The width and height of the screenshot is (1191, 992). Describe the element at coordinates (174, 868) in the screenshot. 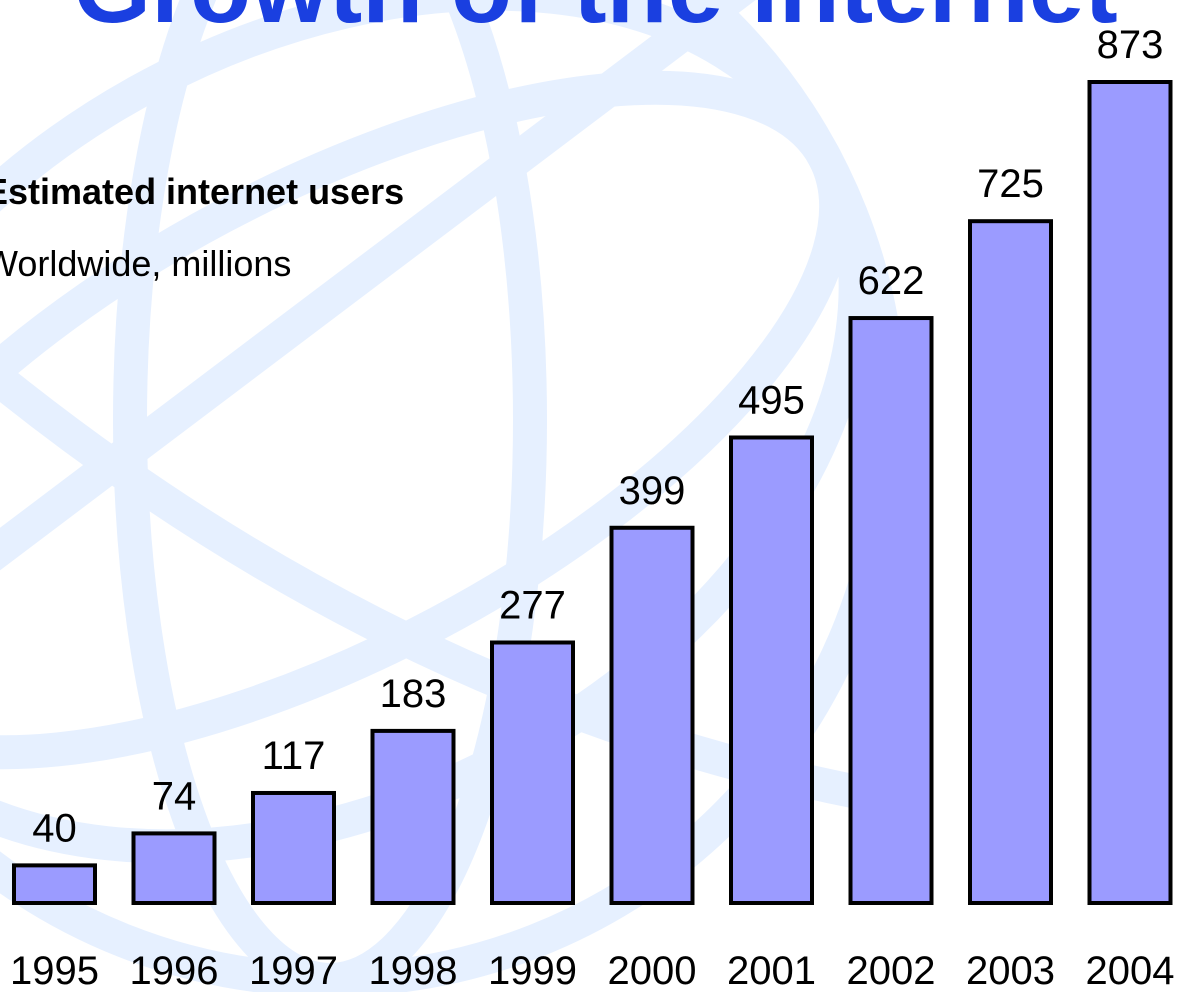

I see `bar-1996` at that location.